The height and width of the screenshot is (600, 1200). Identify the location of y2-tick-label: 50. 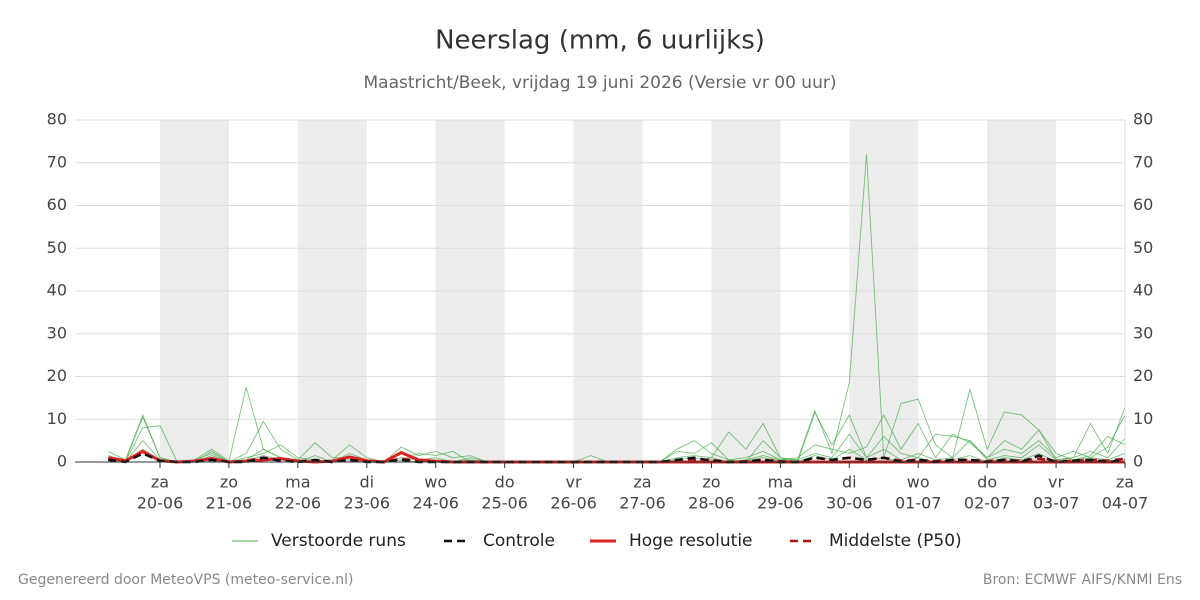
(1143, 247).